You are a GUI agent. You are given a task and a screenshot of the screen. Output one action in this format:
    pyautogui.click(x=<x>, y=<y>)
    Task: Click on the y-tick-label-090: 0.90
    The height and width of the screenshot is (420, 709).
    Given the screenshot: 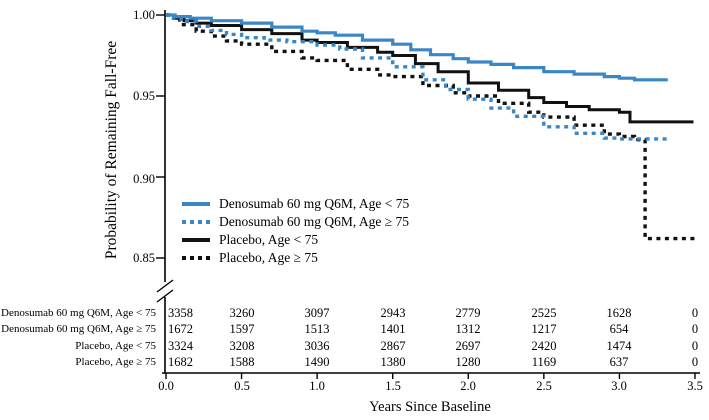 What is the action you would take?
    pyautogui.click(x=144, y=179)
    